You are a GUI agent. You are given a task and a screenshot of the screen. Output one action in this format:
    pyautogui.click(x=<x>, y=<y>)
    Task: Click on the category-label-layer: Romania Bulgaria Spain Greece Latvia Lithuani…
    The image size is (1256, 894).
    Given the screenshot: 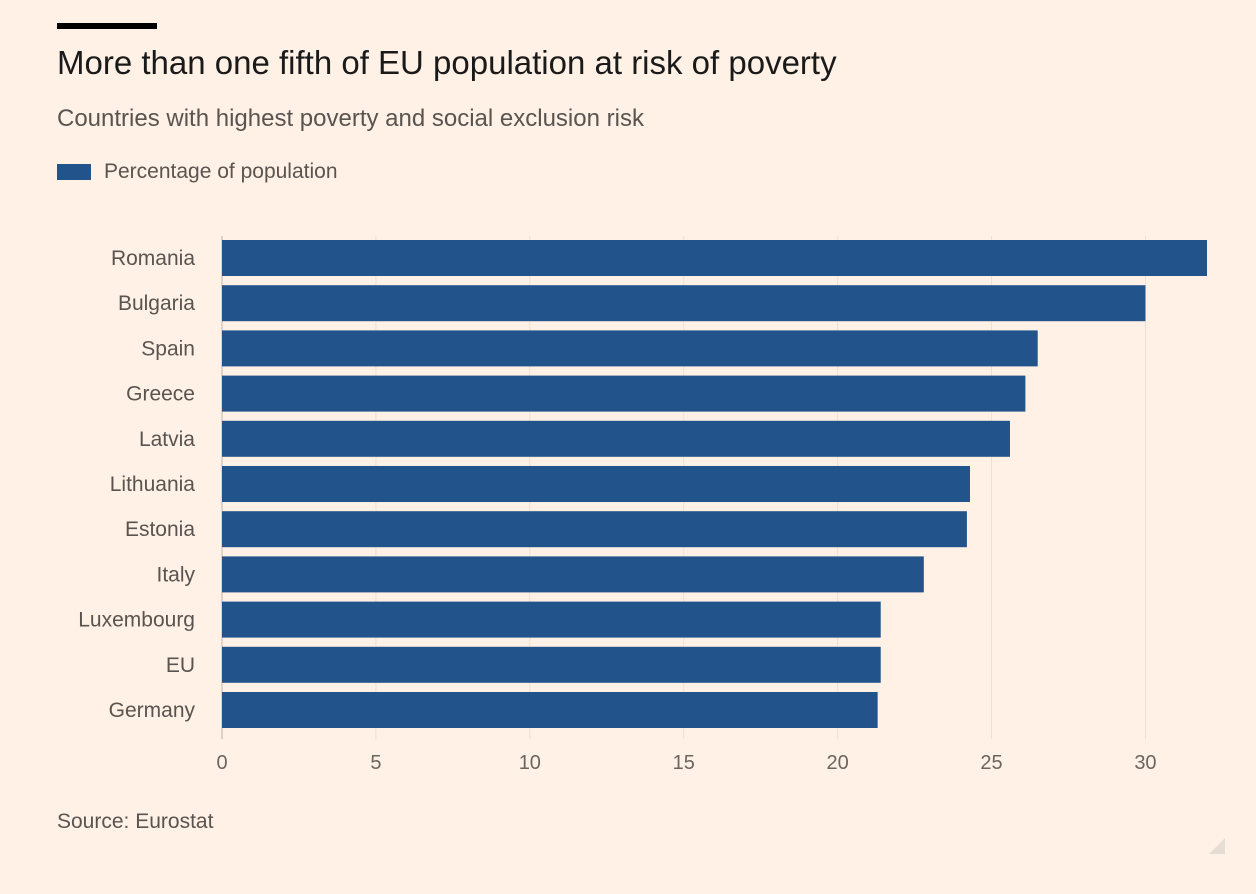 What is the action you would take?
    pyautogui.click(x=136, y=484)
    